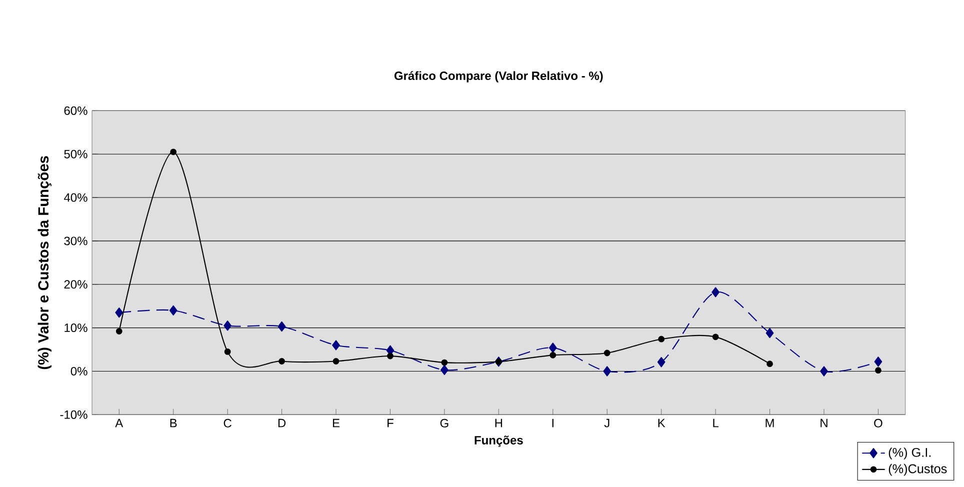  Describe the element at coordinates (917, 470) in the screenshot. I see `legend-label: (%)Custos` at that location.